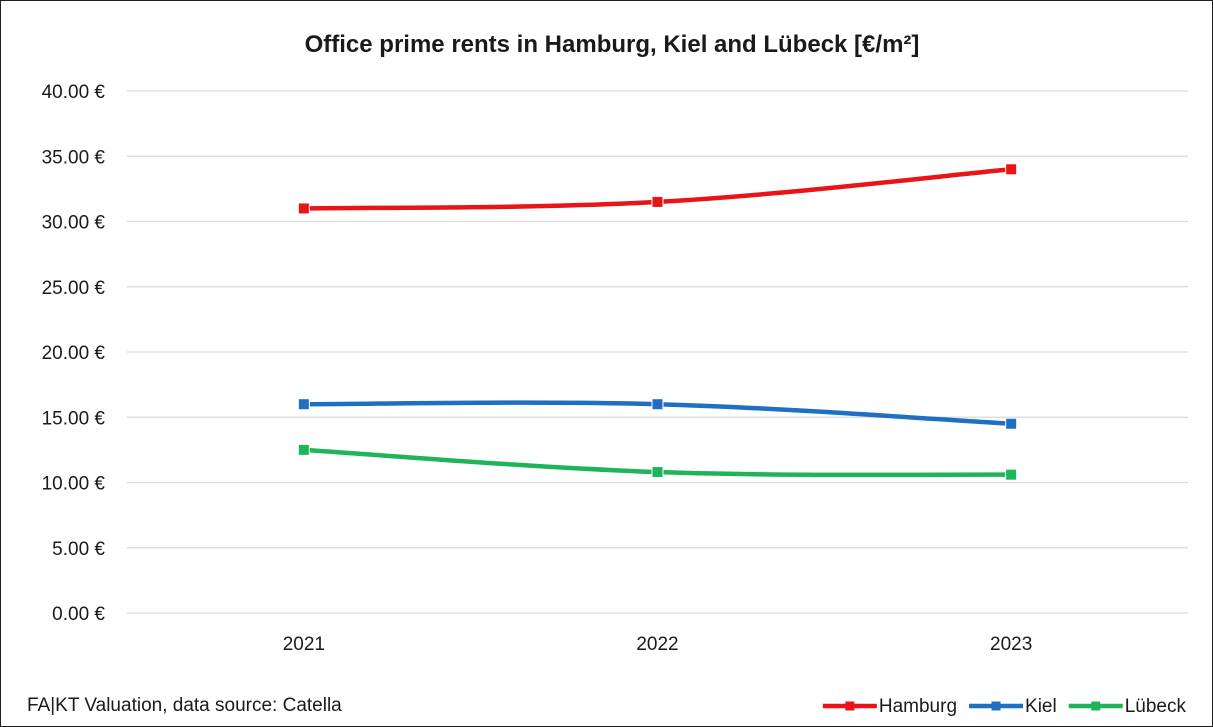  What do you see at coordinates (184, 705) in the screenshot?
I see `source-note: FA|KT Valuation, data source: Catella` at bounding box center [184, 705].